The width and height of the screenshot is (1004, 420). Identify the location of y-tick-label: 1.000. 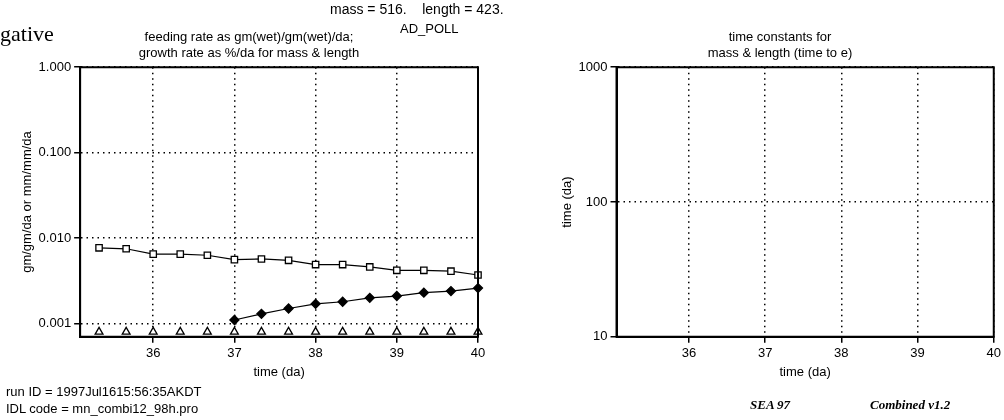
(55, 66).